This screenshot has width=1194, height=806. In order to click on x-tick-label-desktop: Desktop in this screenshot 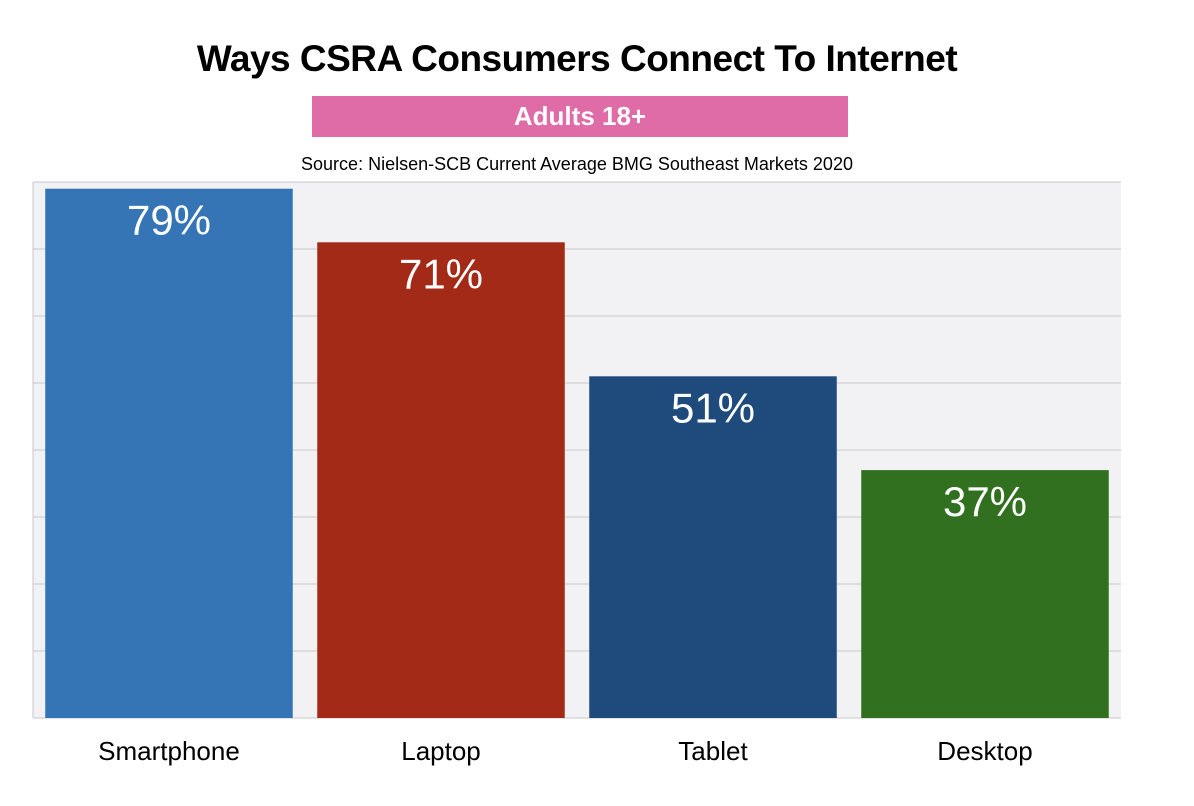, I will do `click(984, 751)`.